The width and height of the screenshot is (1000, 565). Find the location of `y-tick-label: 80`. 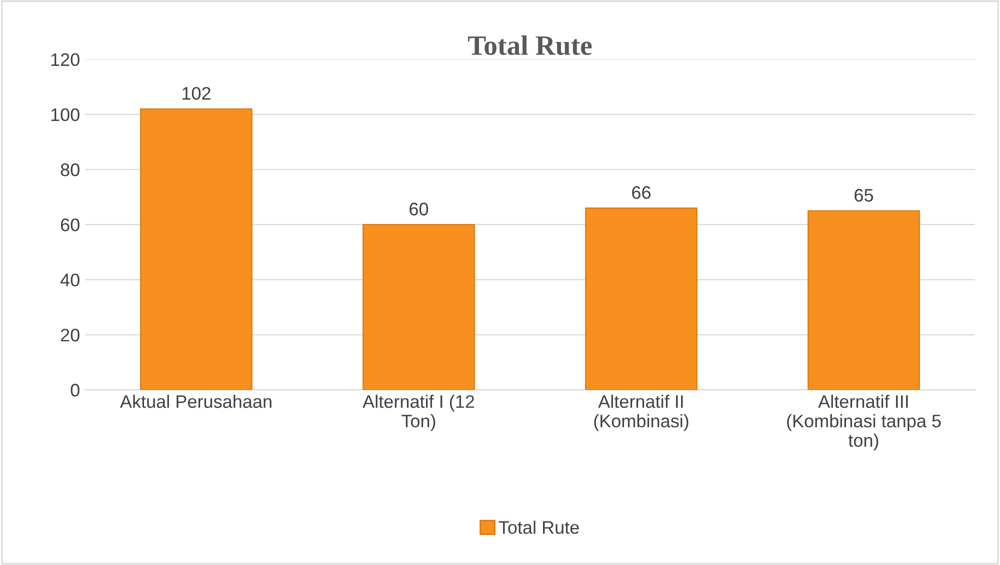

y-tick-label: 80 is located at coordinates (70, 169).